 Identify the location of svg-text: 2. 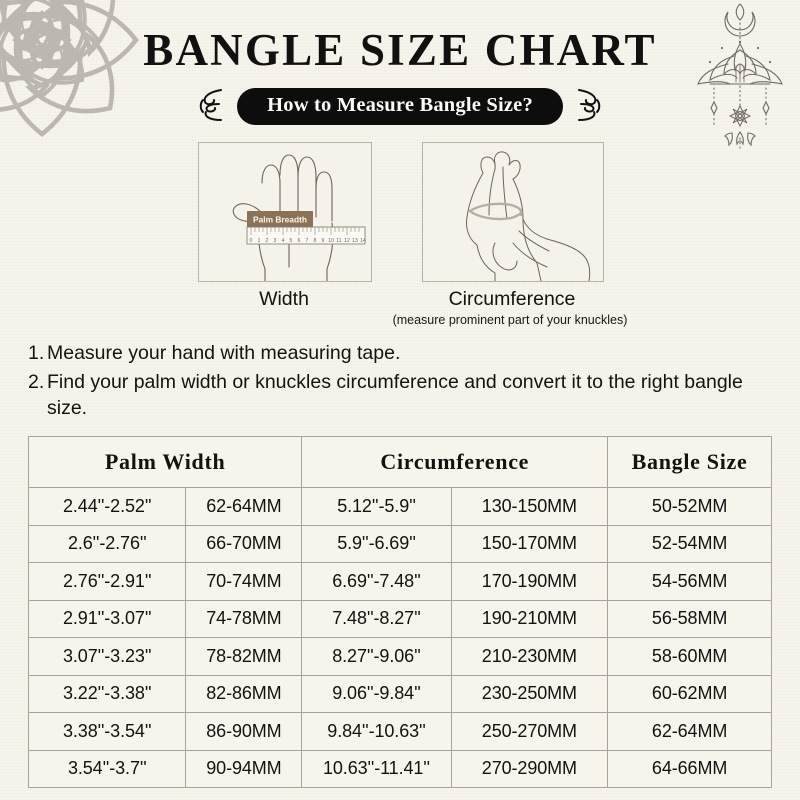
(267, 241).